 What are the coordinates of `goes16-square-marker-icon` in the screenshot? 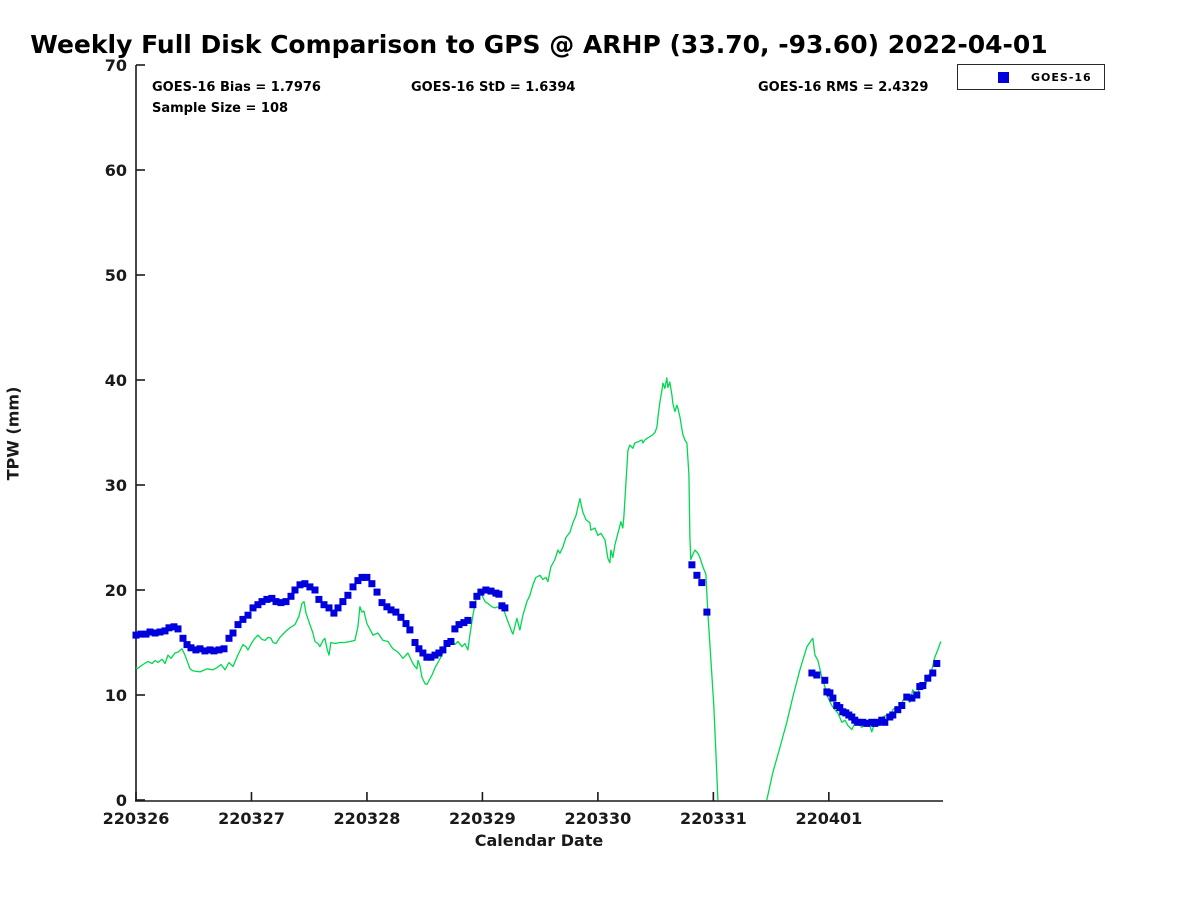 It's located at (1003, 77).